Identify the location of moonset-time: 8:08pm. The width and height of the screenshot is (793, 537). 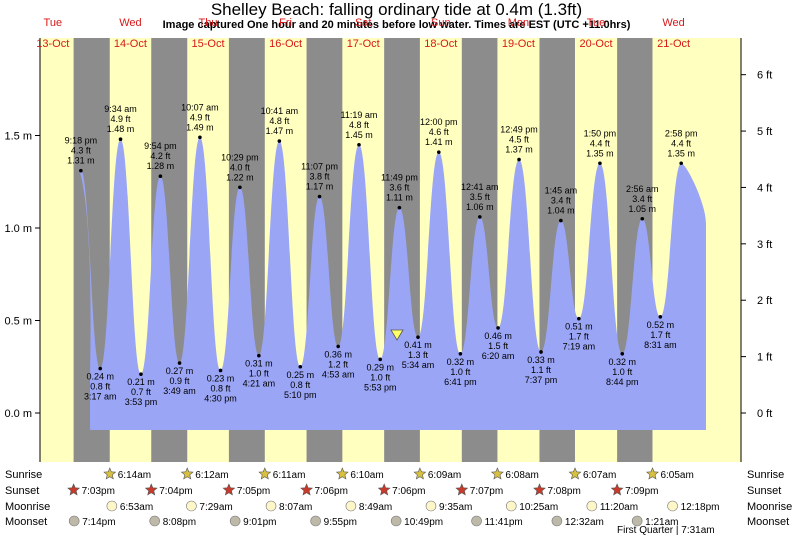
(179, 522).